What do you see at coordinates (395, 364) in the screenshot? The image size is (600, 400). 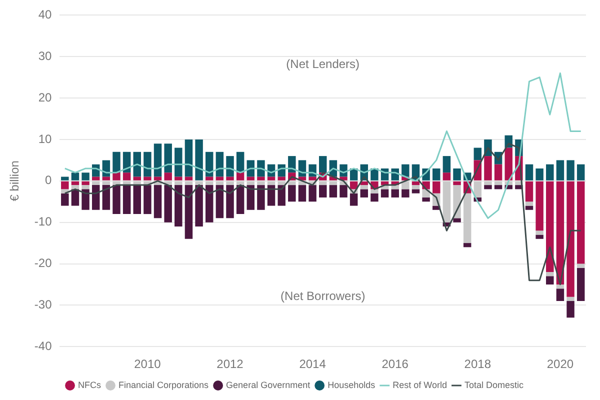 I see `x-tick-label: 2016` at bounding box center [395, 364].